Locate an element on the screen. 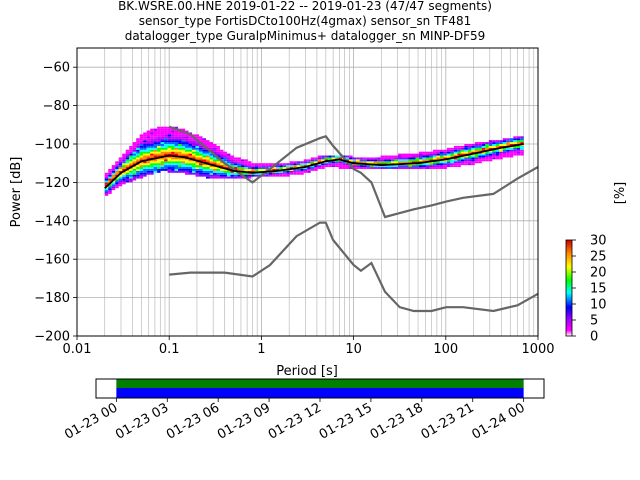 This screenshot has width=640, height=480. y-tick-label: −80 is located at coordinates (56, 106).